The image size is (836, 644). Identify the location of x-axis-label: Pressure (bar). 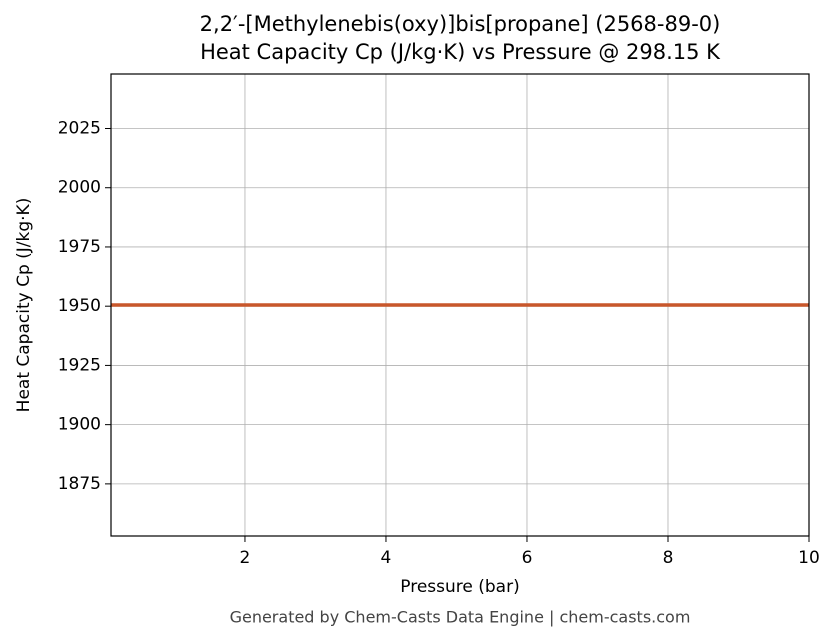
(459, 587).